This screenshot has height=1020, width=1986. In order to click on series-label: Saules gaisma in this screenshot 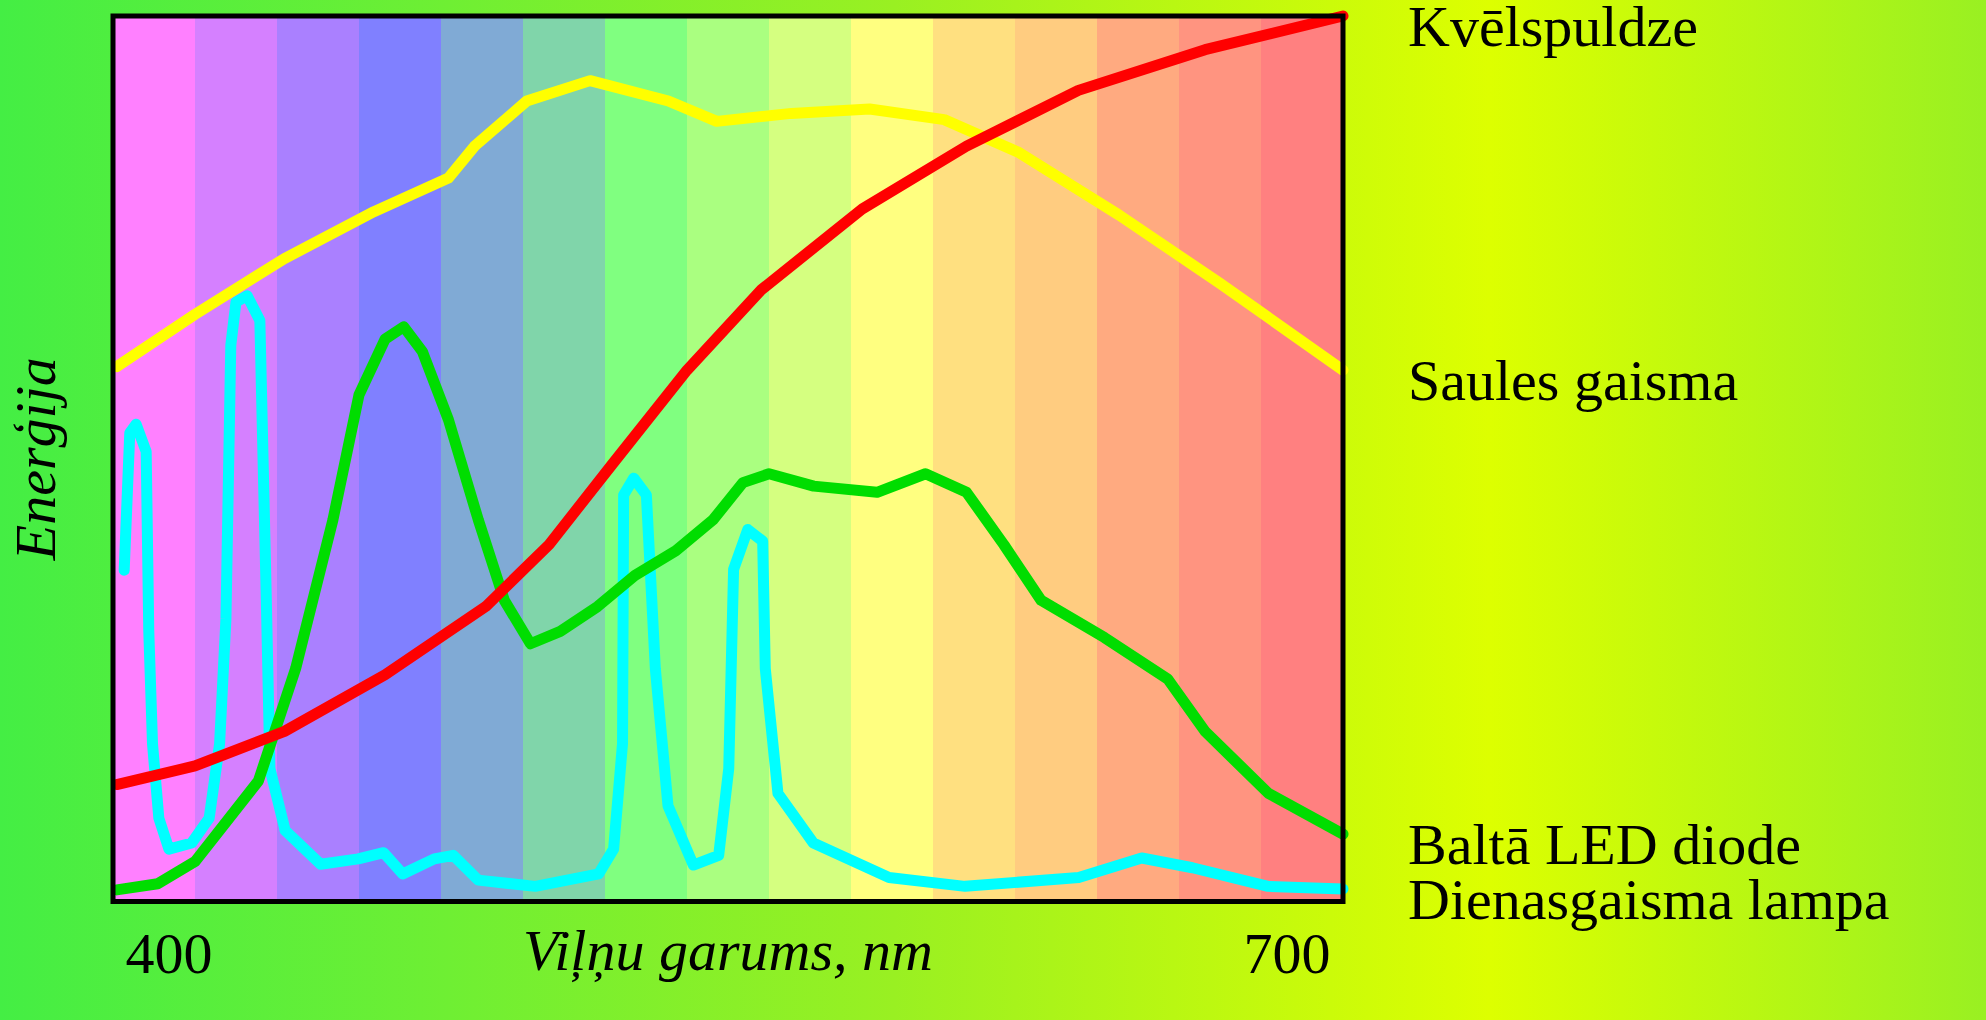, I will do `click(1573, 381)`.